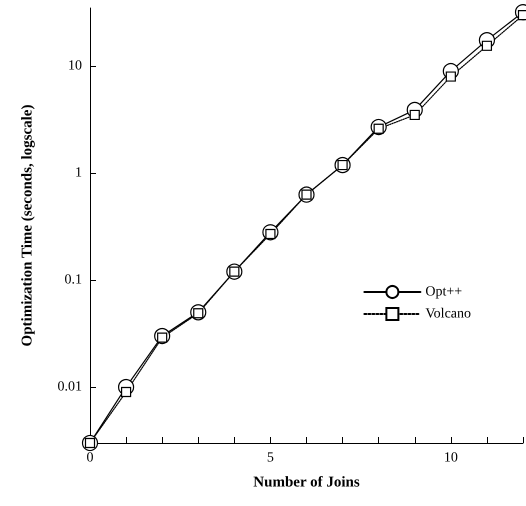 The height and width of the screenshot is (506, 526). Describe the element at coordinates (270, 458) in the screenshot. I see `x-tick-label: 5` at that location.